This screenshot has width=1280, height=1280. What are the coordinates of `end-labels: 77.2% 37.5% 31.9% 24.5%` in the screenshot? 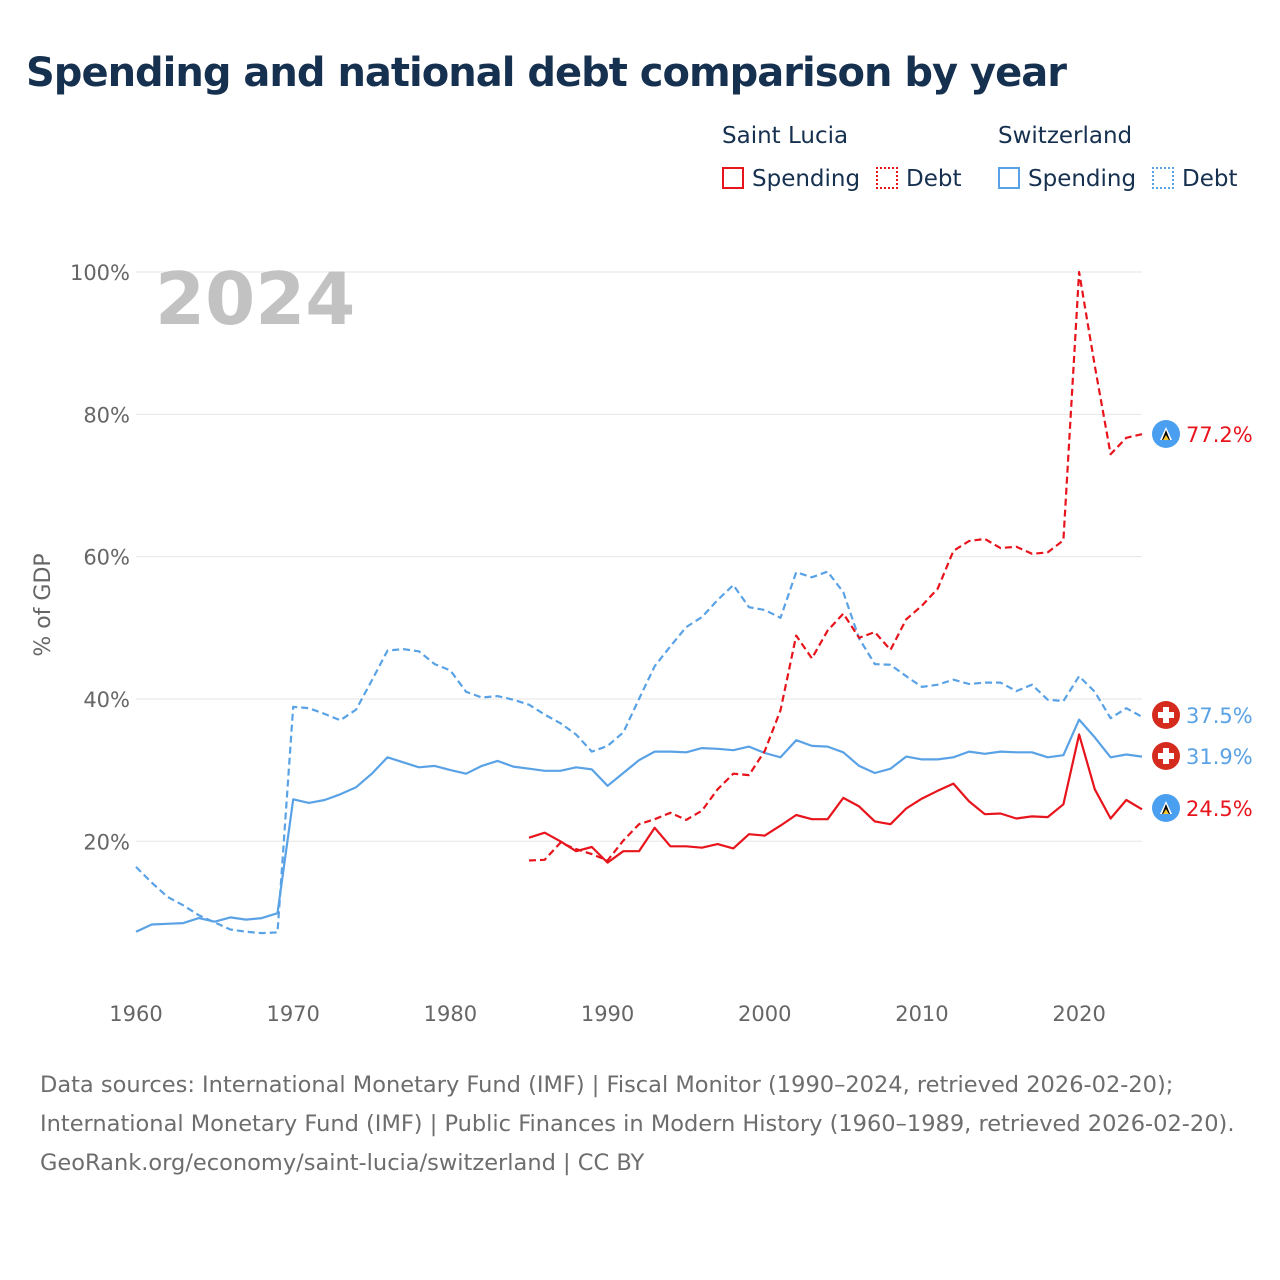 It's located at (1202, 621).